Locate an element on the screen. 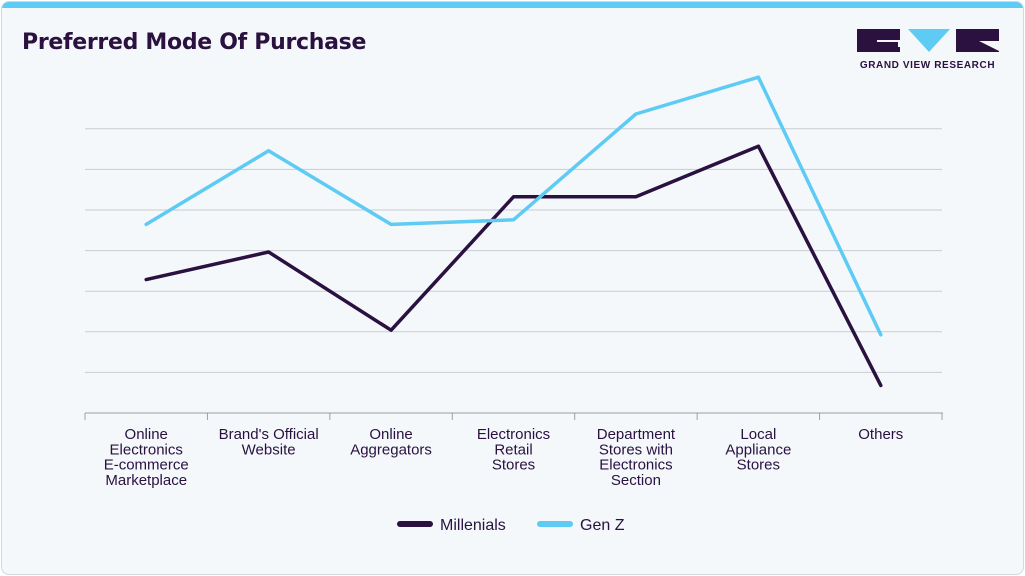 This screenshot has width=1025, height=576. x-tick-label: Online Electronics E-commerce Marketplace is located at coordinates (146, 457).